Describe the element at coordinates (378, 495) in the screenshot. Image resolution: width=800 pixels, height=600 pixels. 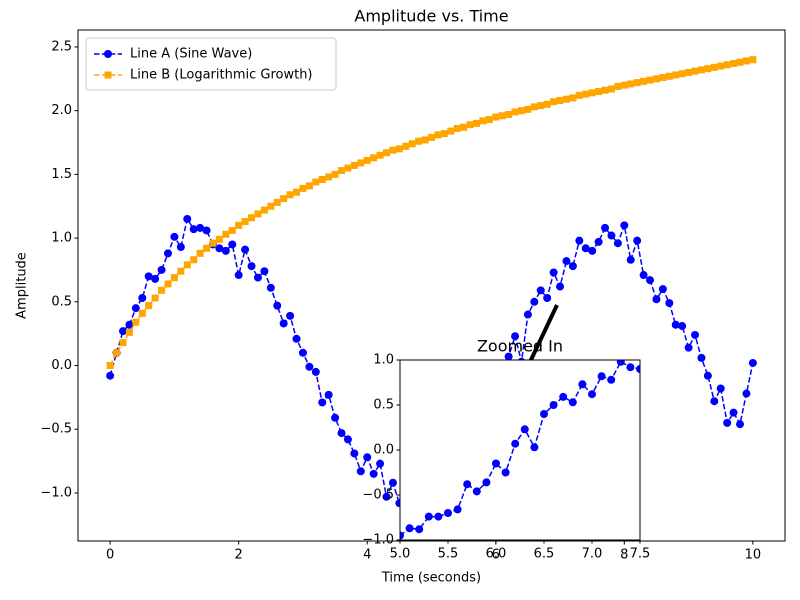
I see `y-tick-label: −0.5` at that location.